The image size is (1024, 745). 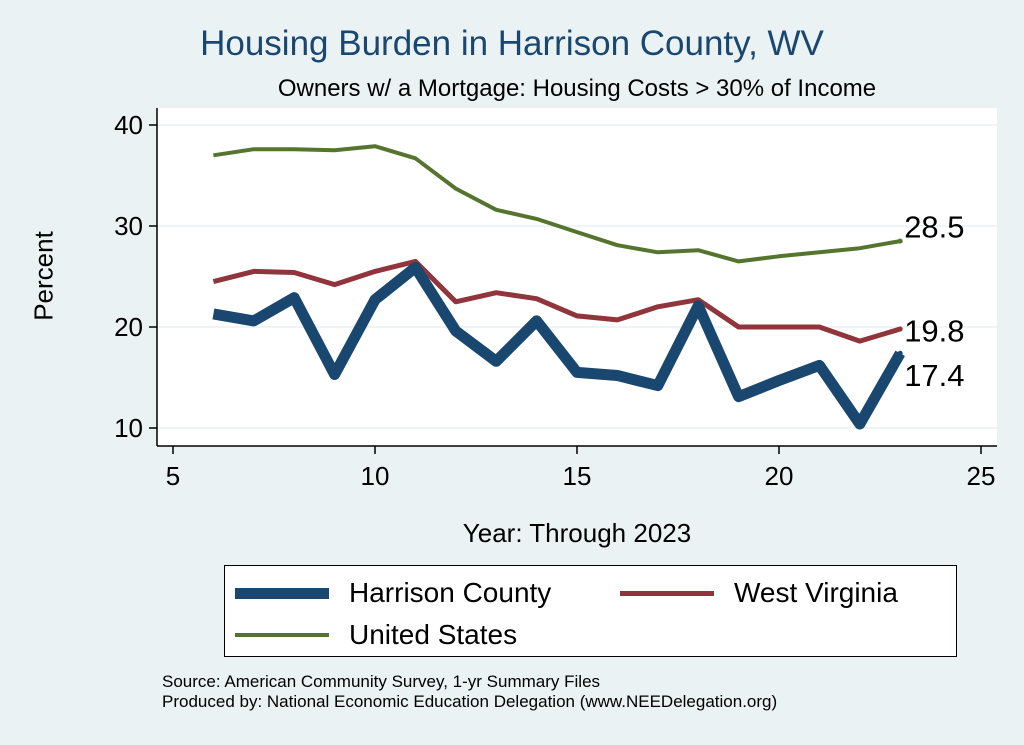 I want to click on end-label-harrison-county: 17.4, so click(x=934, y=375).